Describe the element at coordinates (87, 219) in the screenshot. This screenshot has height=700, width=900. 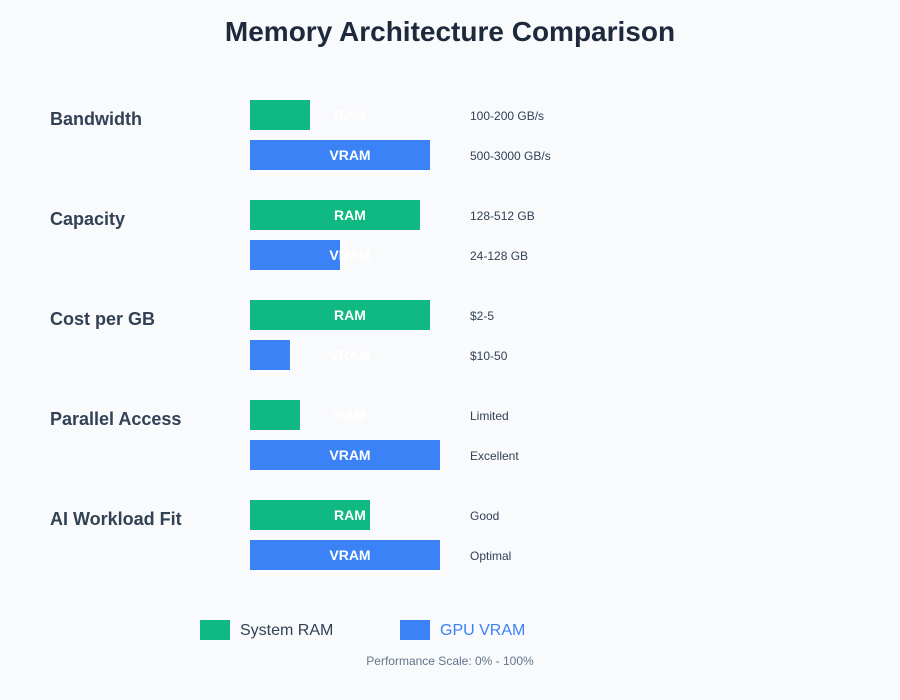
I see `category-label: Capacity` at that location.